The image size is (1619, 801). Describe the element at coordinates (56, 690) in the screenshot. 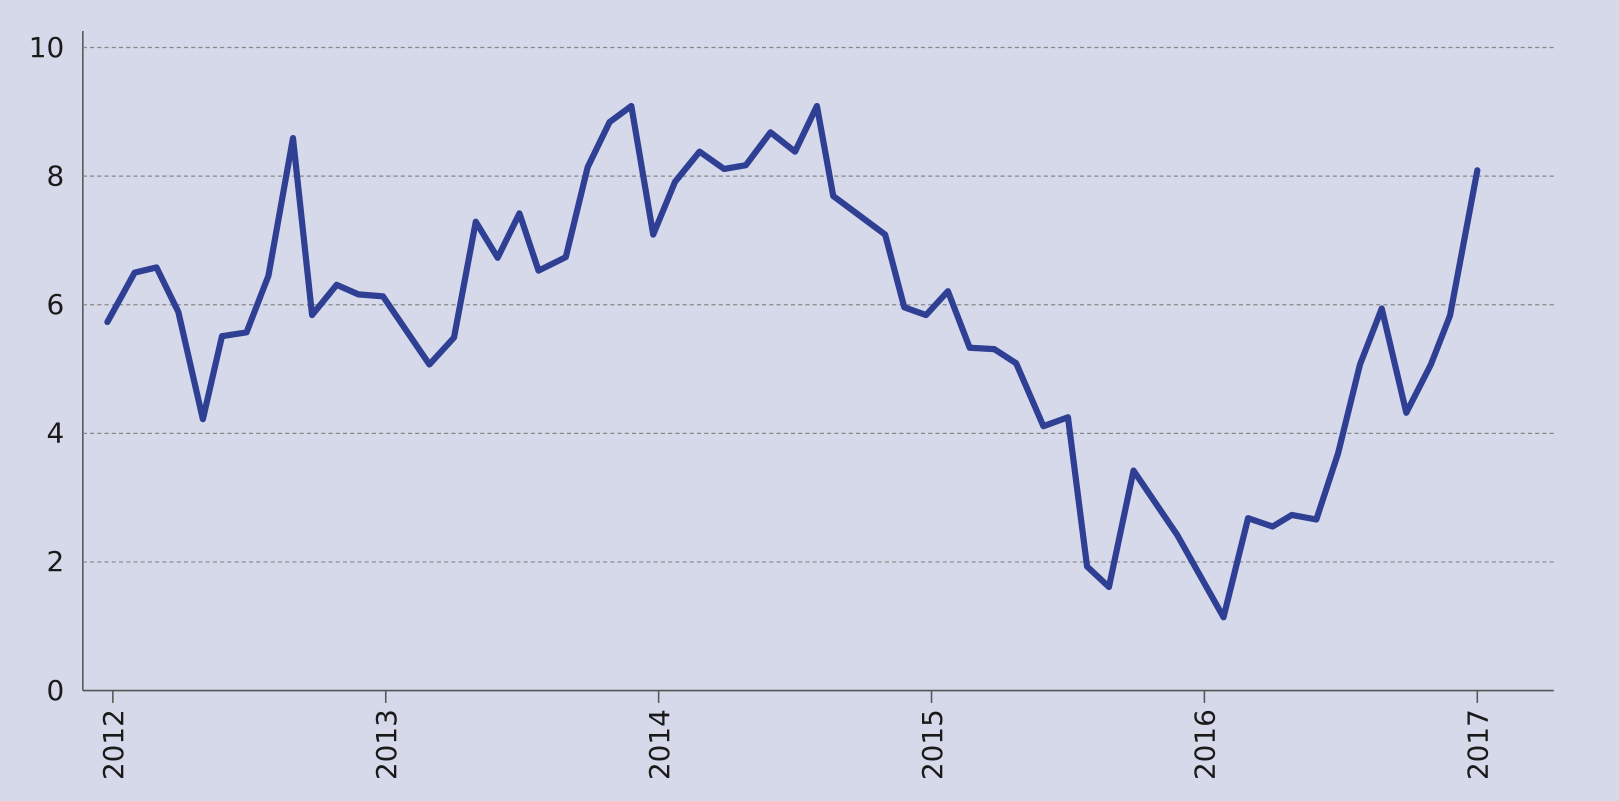

I see `y-tick-label: 0` at that location.